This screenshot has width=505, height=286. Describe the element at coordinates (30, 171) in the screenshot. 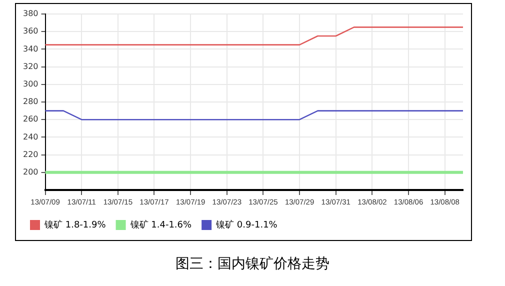

I see `y-tick-label: 200` at that location.